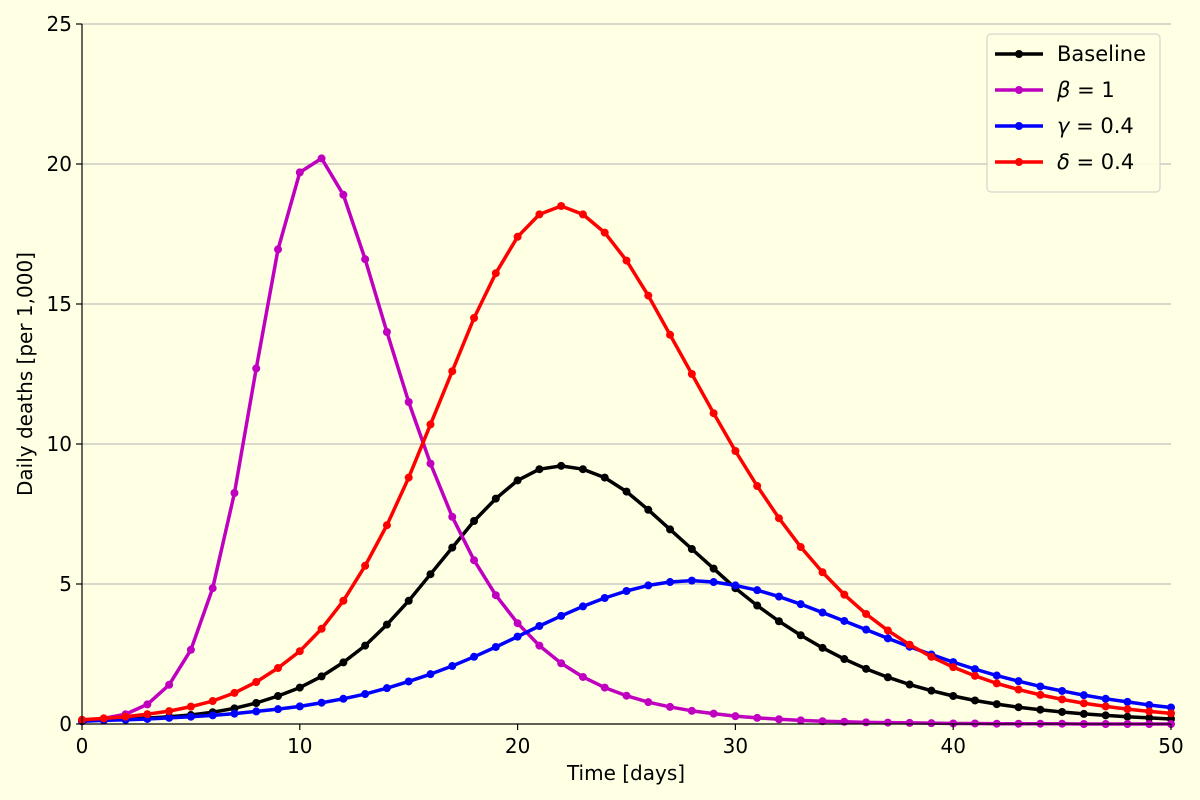 The height and width of the screenshot is (800, 1200). What do you see at coordinates (1092, 90) in the screenshot?
I see `legend-value: = 1` at bounding box center [1092, 90].